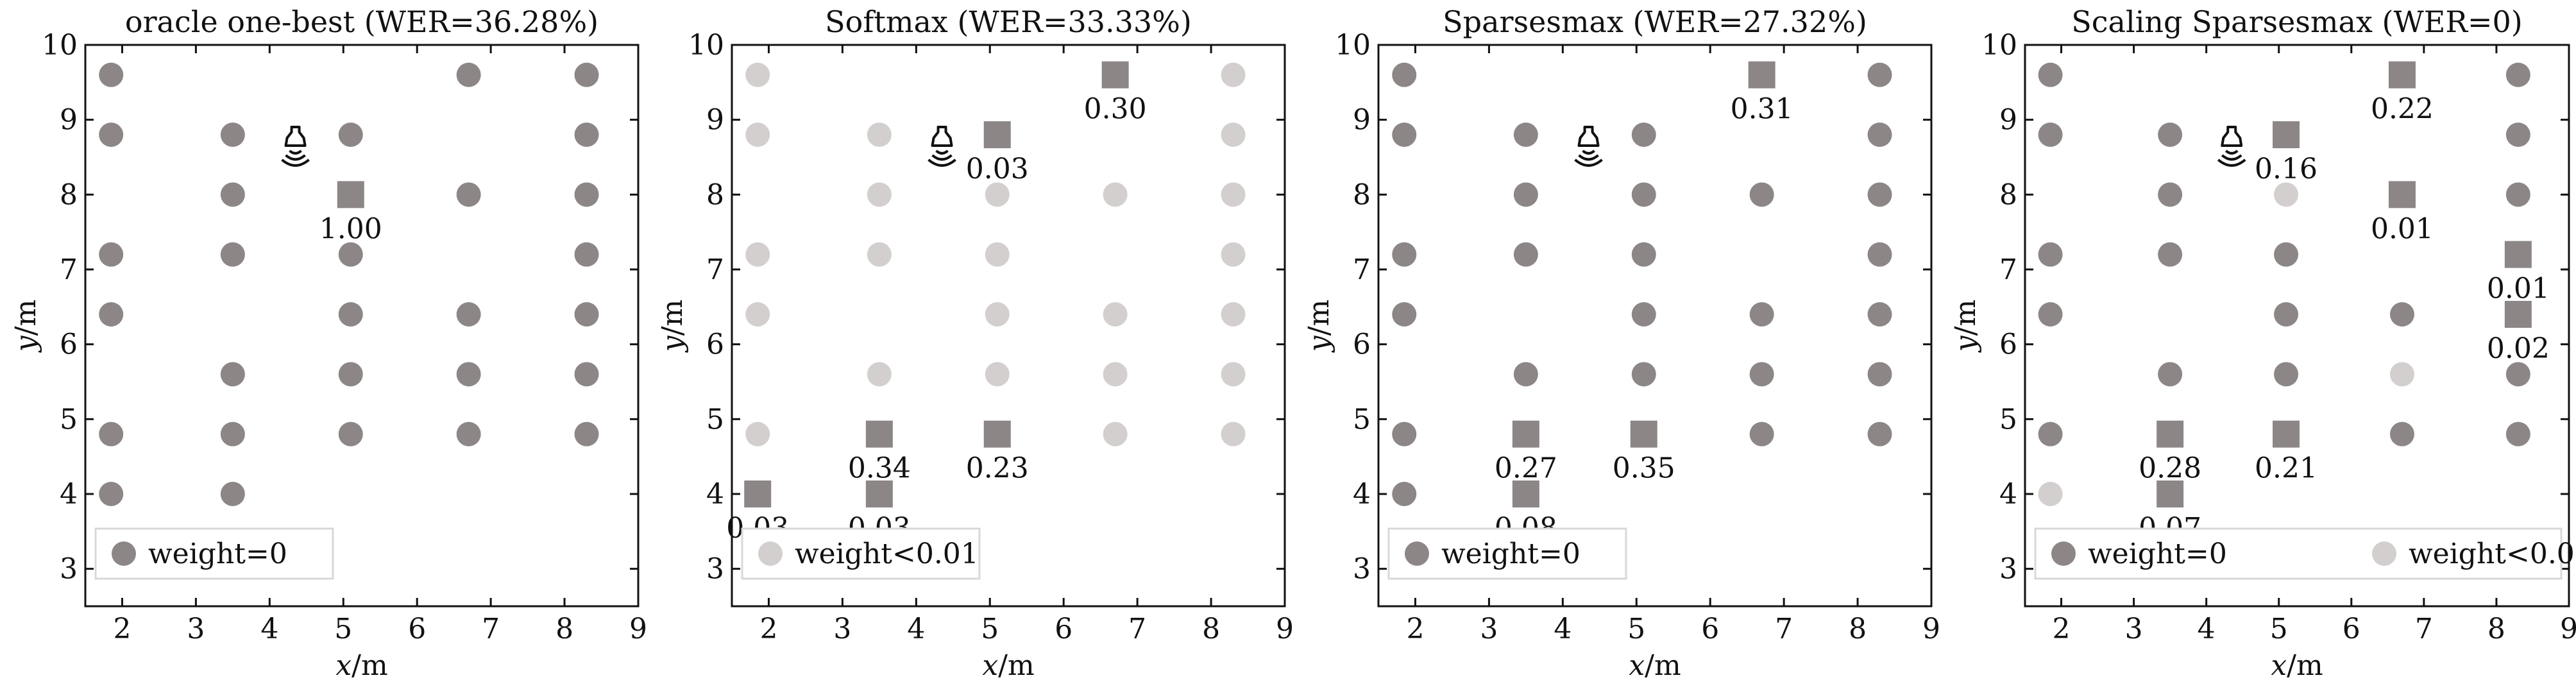 The width and height of the screenshot is (2576, 689). I want to click on weight-label: 0.27, so click(1526, 468).